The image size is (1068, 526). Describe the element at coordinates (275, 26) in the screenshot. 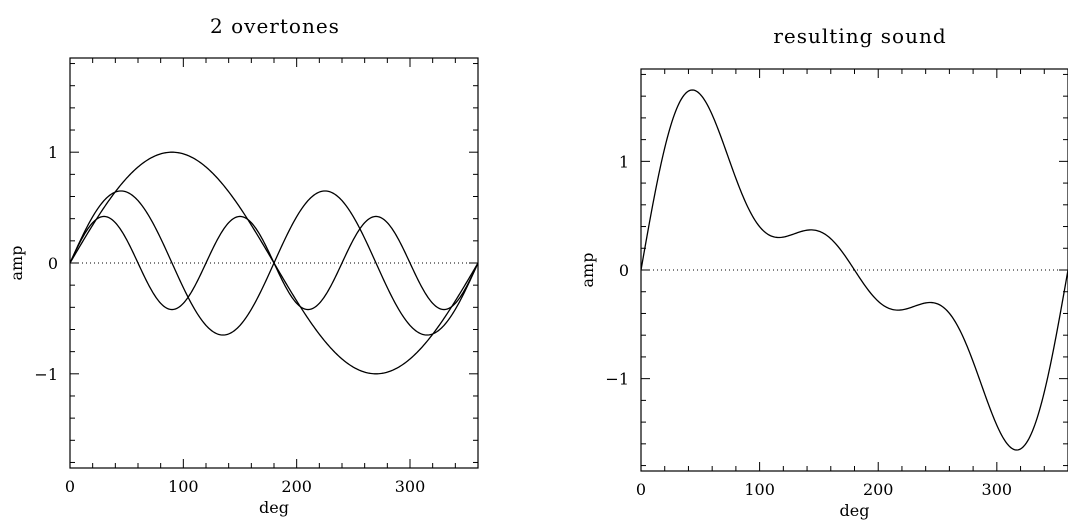

I see `chart-title: 2 overtones` at that location.